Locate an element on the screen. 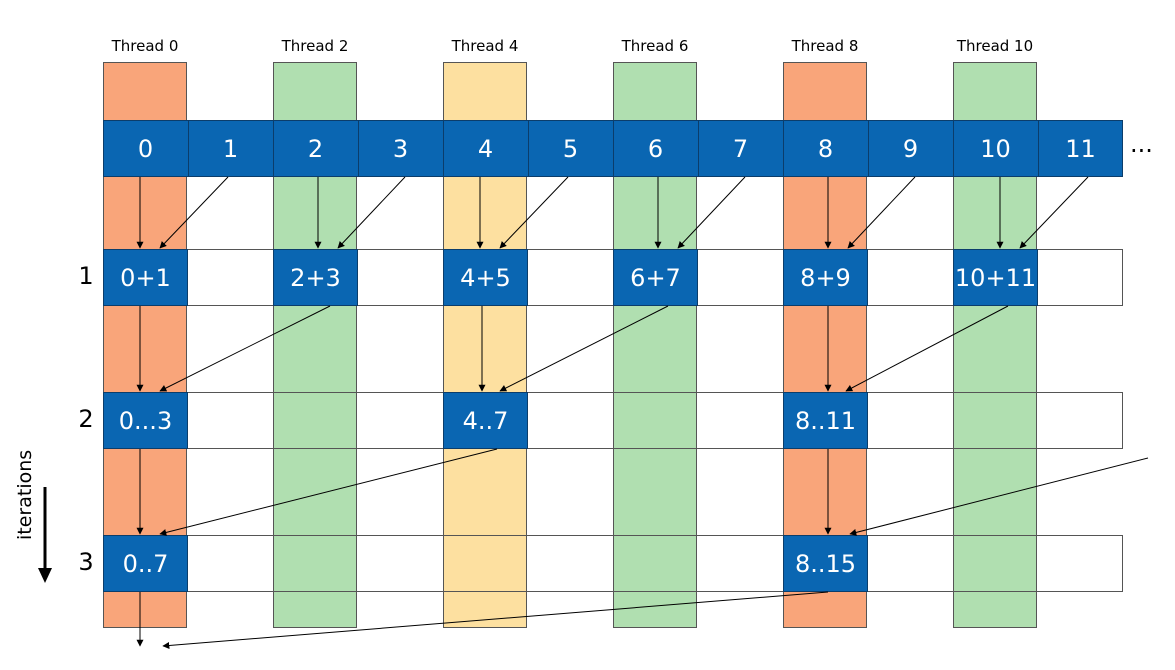 The image size is (1175, 670). input-cell: 8 is located at coordinates (825, 148).